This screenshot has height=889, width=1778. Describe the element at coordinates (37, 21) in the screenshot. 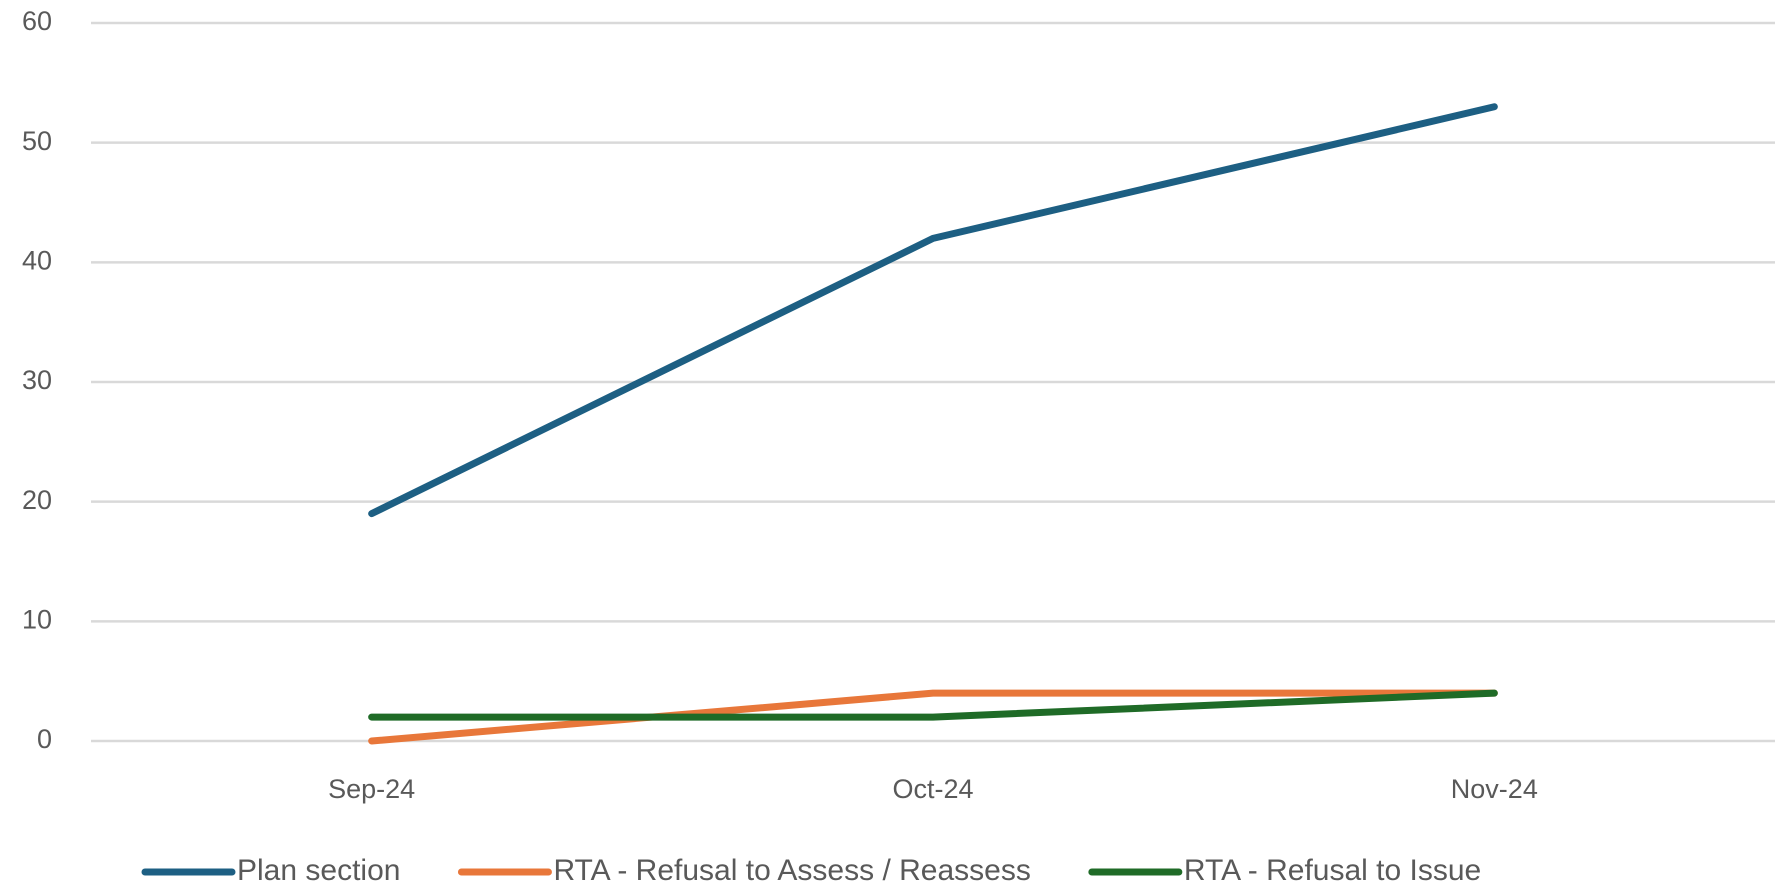

I see `y-tick-label: 60` at that location.